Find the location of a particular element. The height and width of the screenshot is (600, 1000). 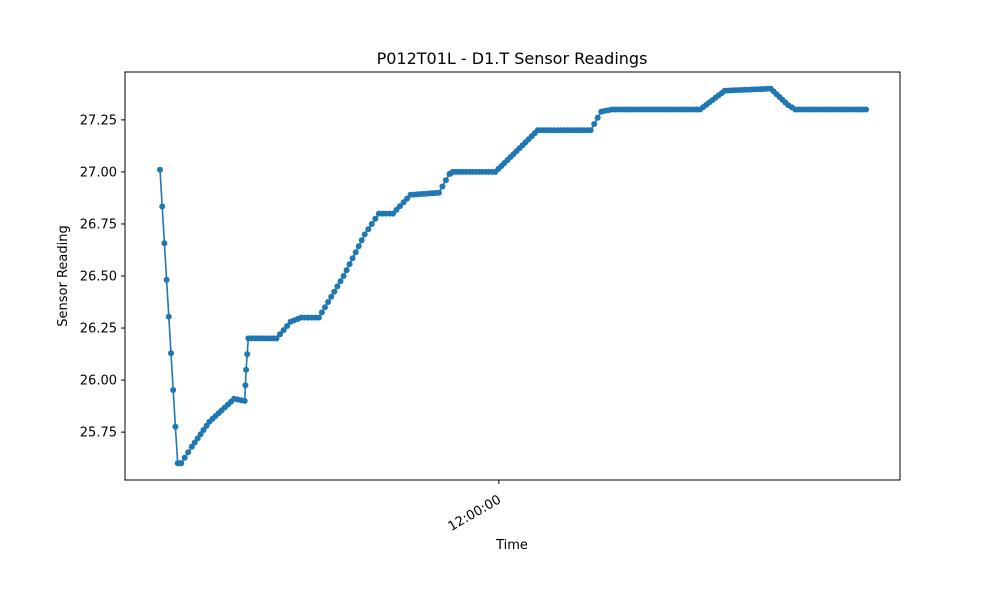

y-tick-label: 26.50 is located at coordinates (98, 277).